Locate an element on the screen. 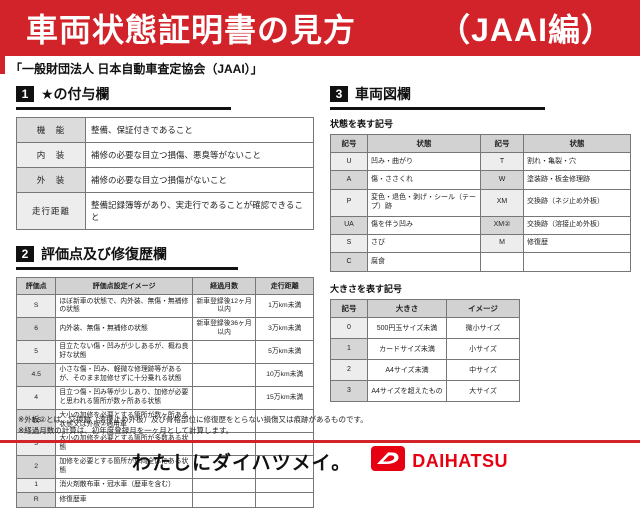 The image size is (640, 508). state-cell: 傷を伴う凹み is located at coordinates (424, 225).